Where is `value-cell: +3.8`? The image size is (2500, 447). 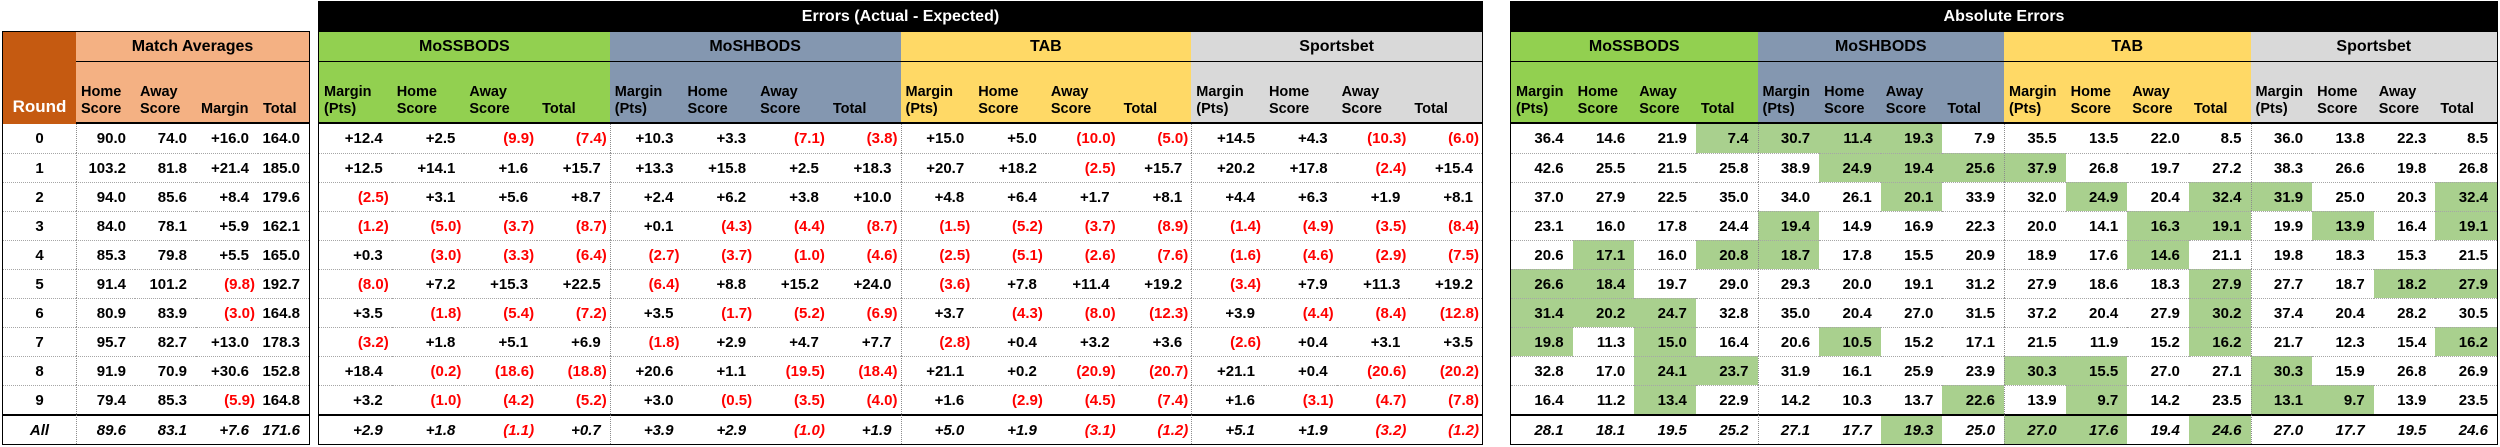
value-cell: +3.8 is located at coordinates (791, 196).